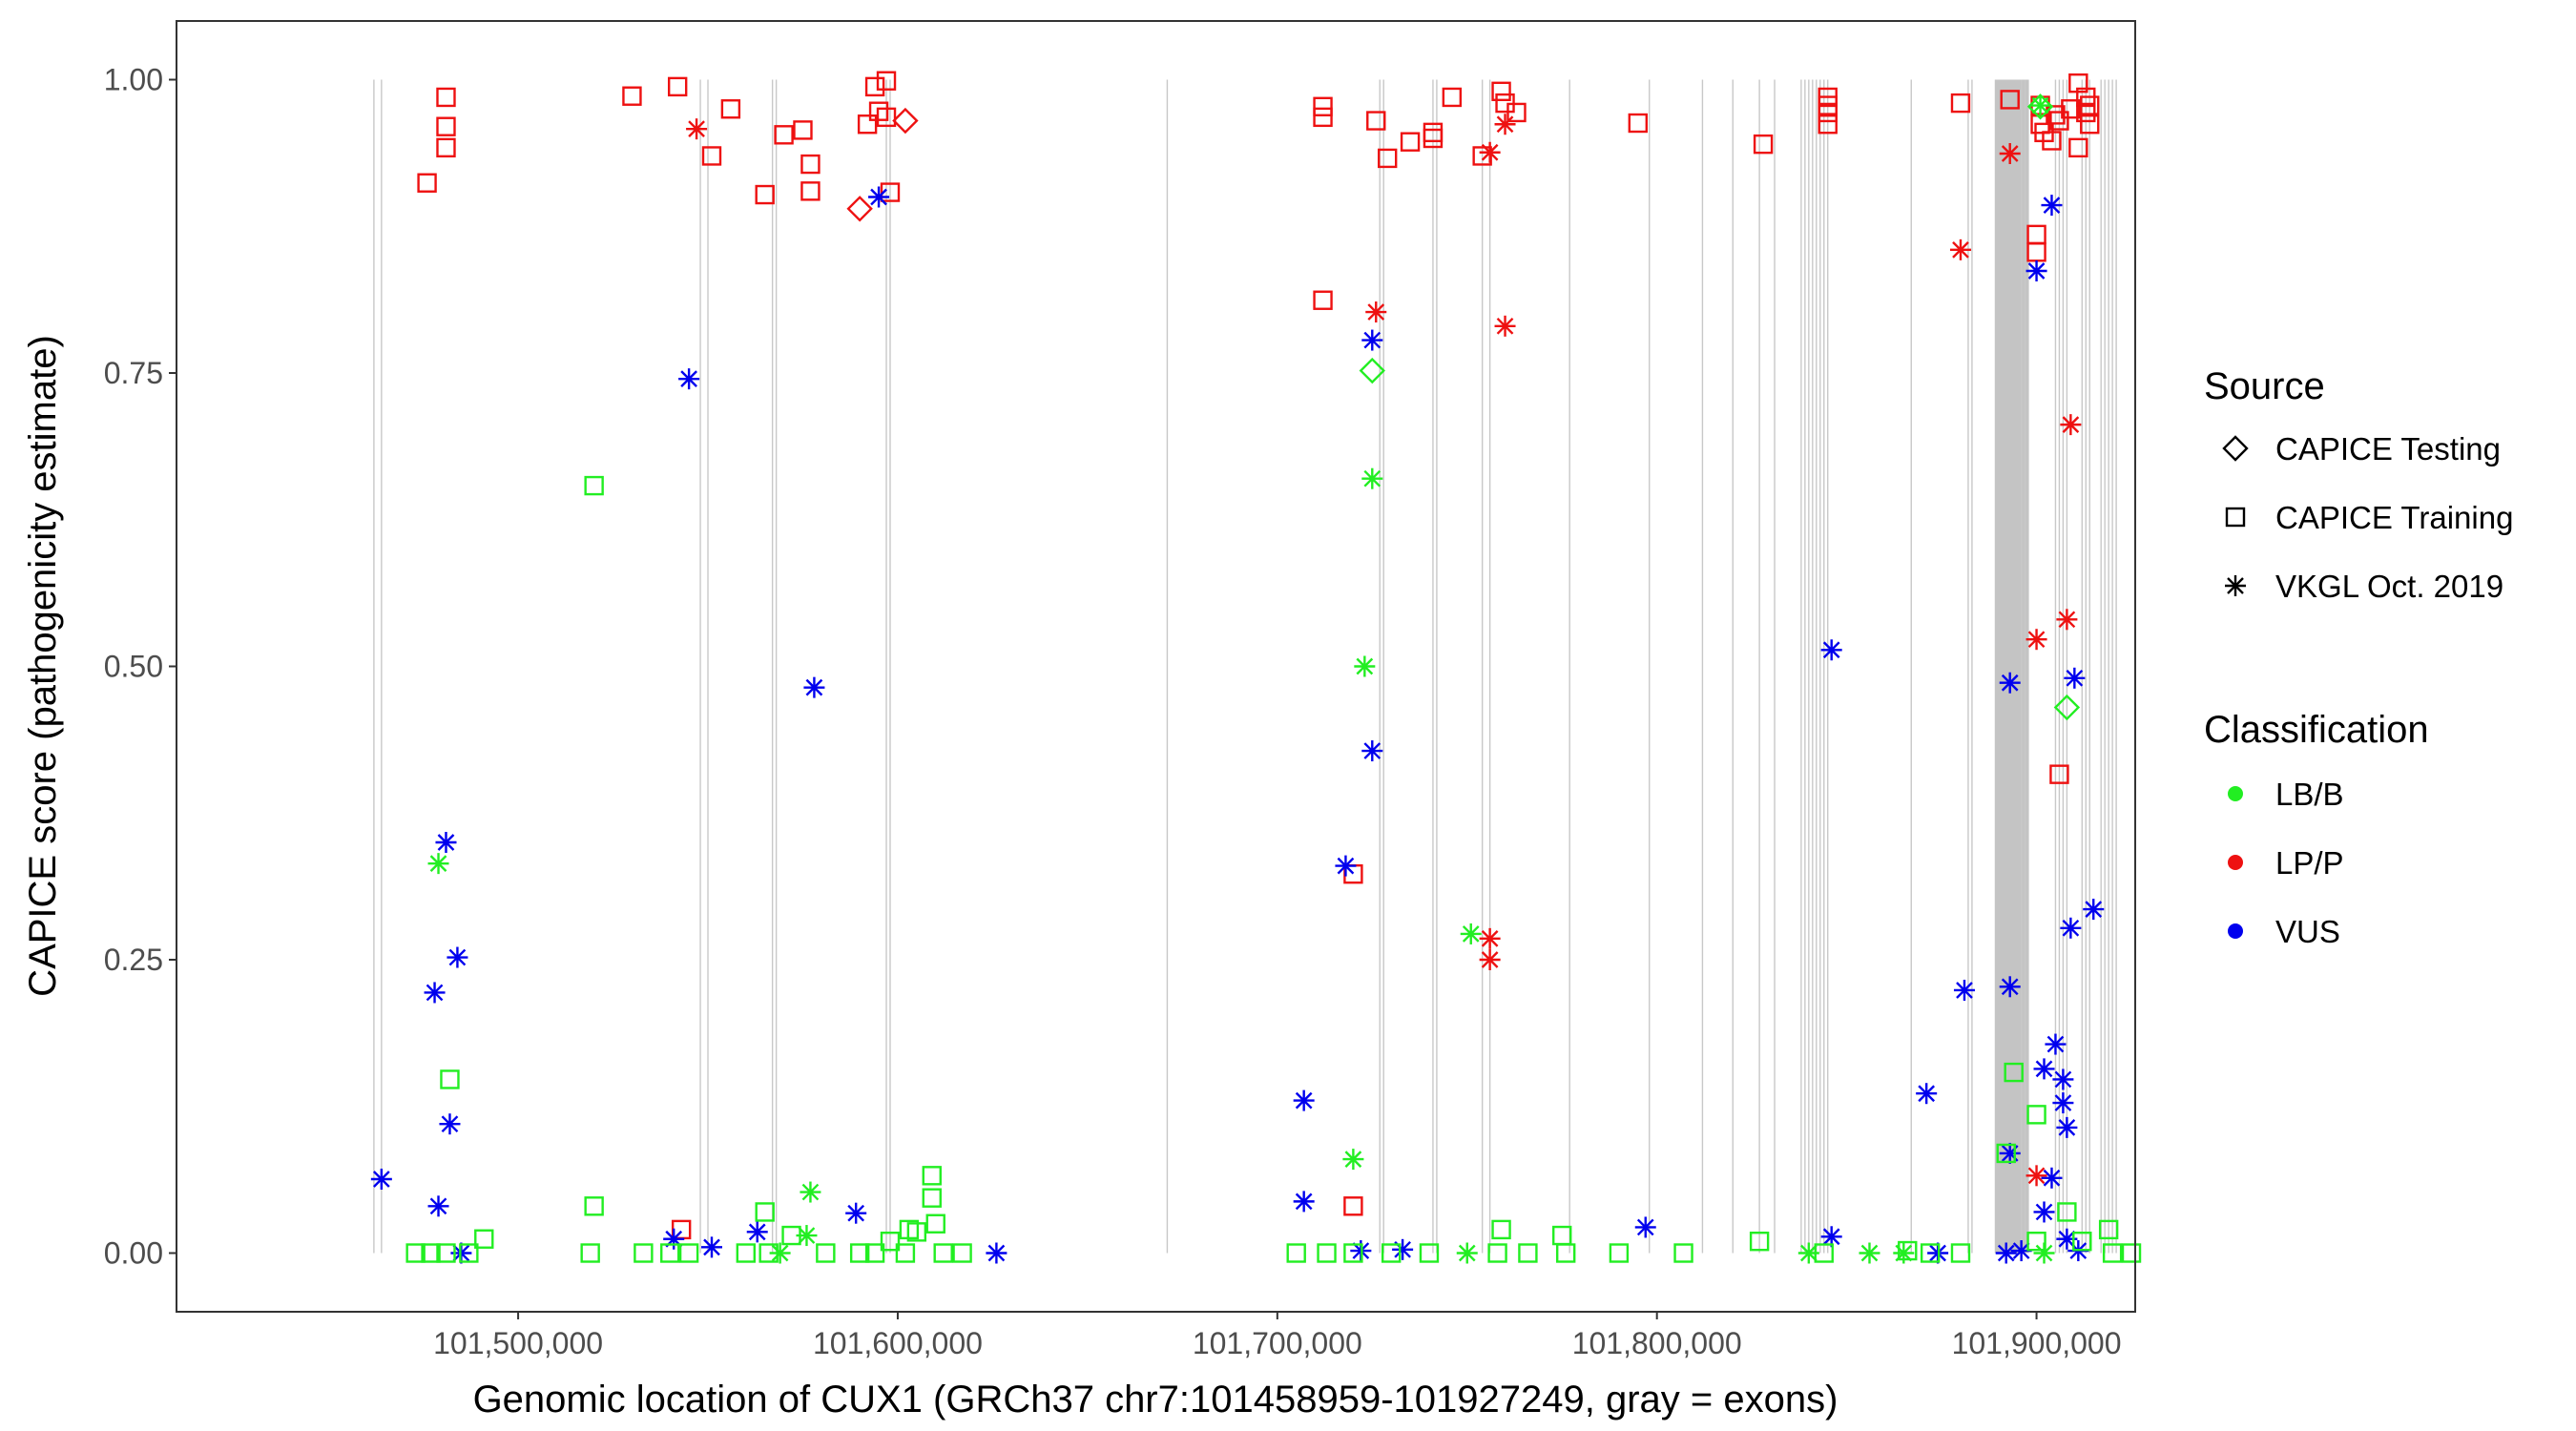 This screenshot has height=1431, width=2576. What do you see at coordinates (518, 1343) in the screenshot?
I see `x-tick-label: 101,500,000` at bounding box center [518, 1343].